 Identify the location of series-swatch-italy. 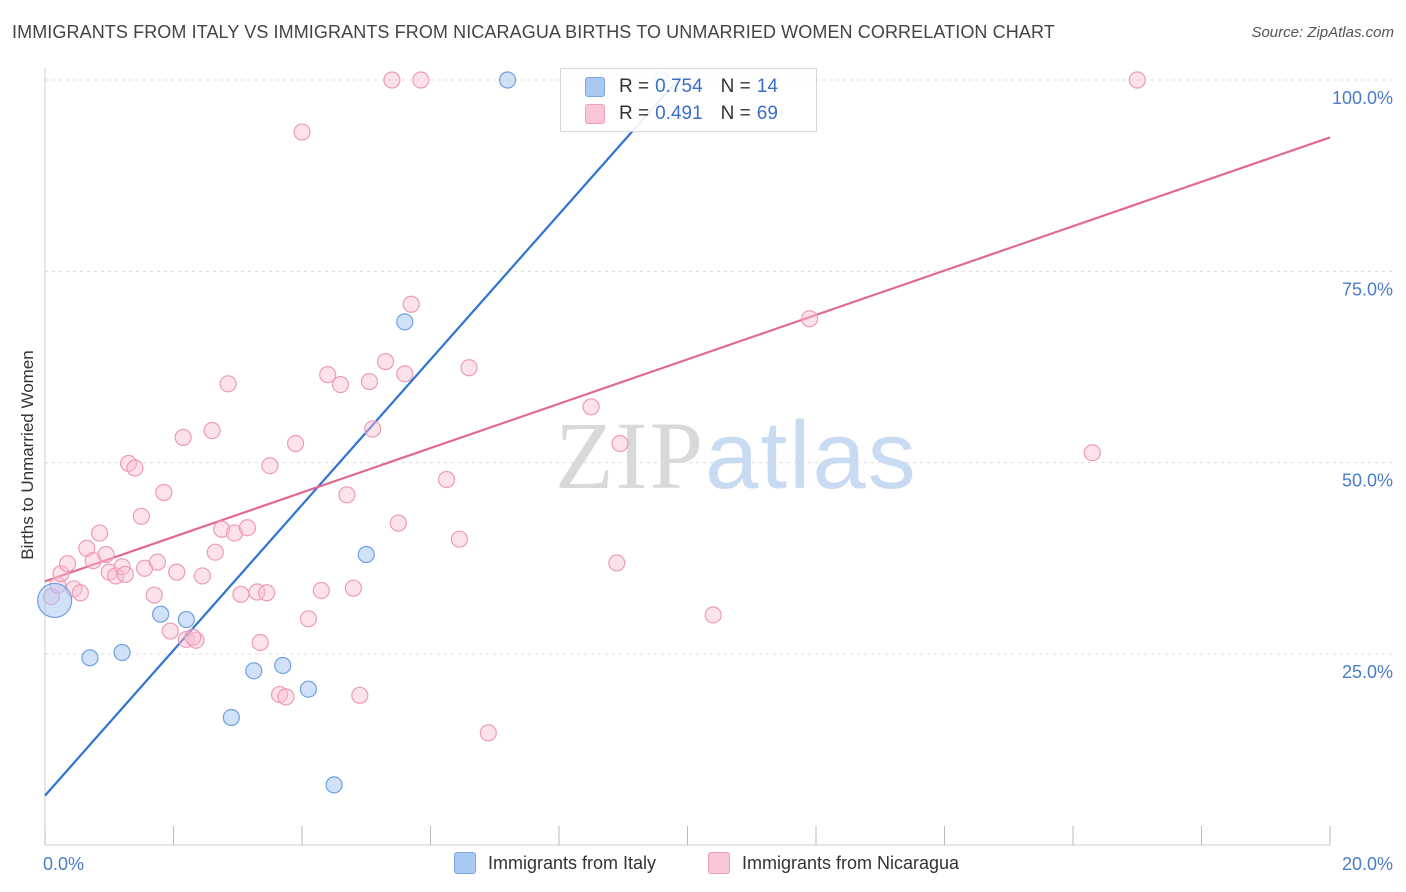
(465, 863).